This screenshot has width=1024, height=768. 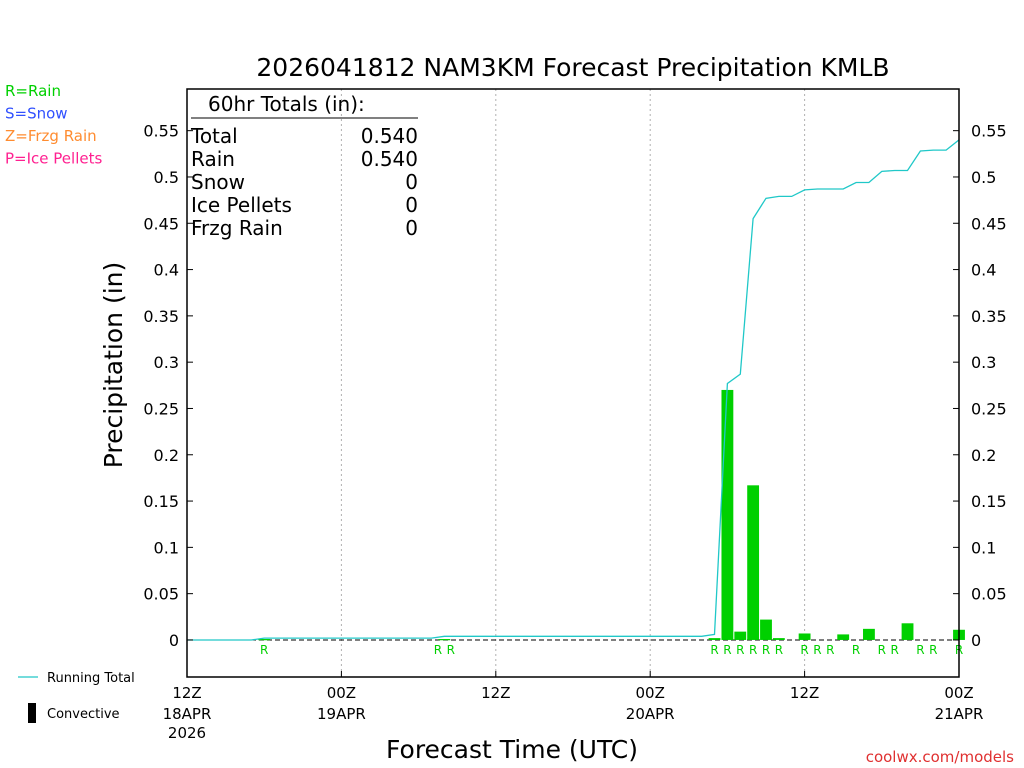 I want to click on totals-row-label: Rain, so click(x=213, y=159).